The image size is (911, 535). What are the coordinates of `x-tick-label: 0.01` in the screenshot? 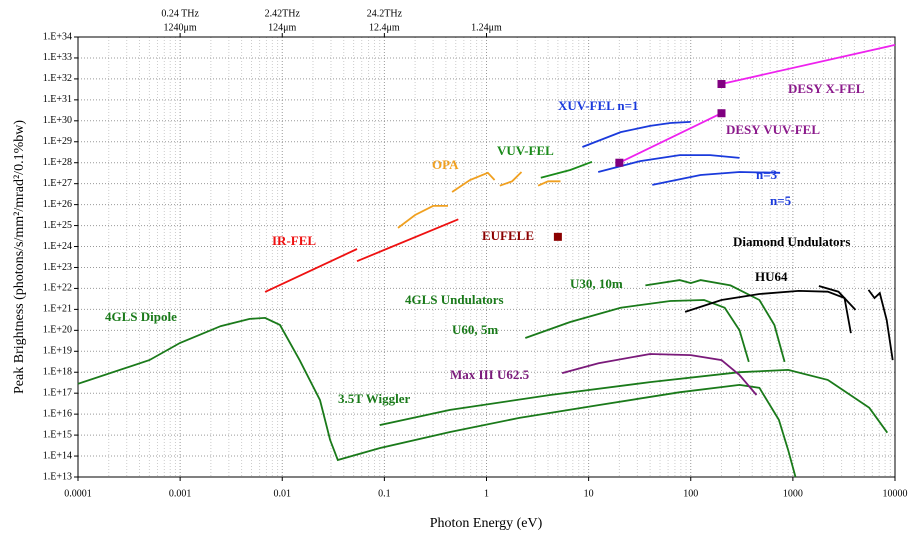 It's located at (283, 493).